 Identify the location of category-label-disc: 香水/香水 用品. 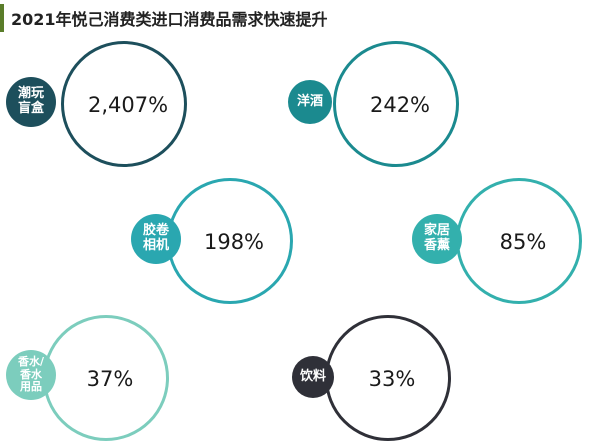
(31, 375).